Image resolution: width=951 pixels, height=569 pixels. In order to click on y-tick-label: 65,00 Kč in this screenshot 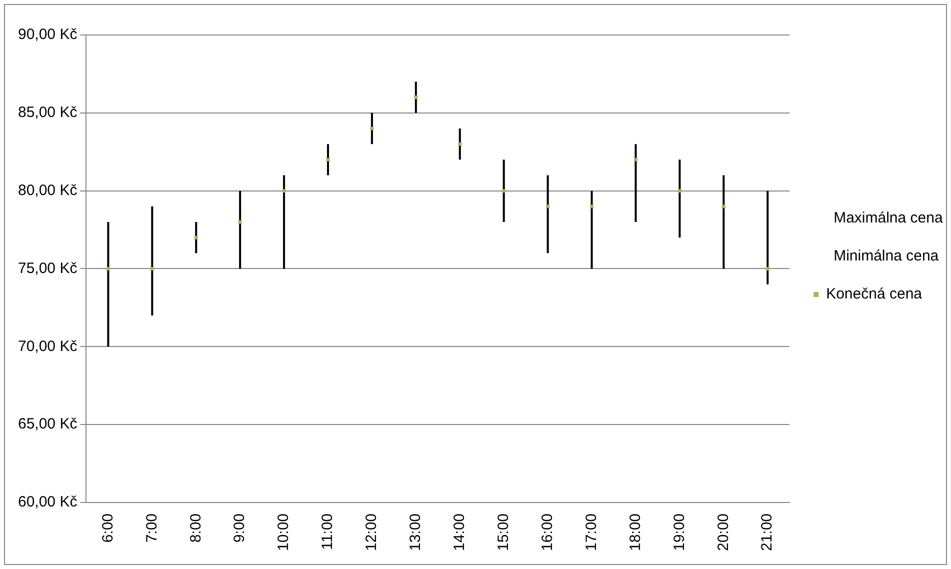, I will do `click(48, 424)`.